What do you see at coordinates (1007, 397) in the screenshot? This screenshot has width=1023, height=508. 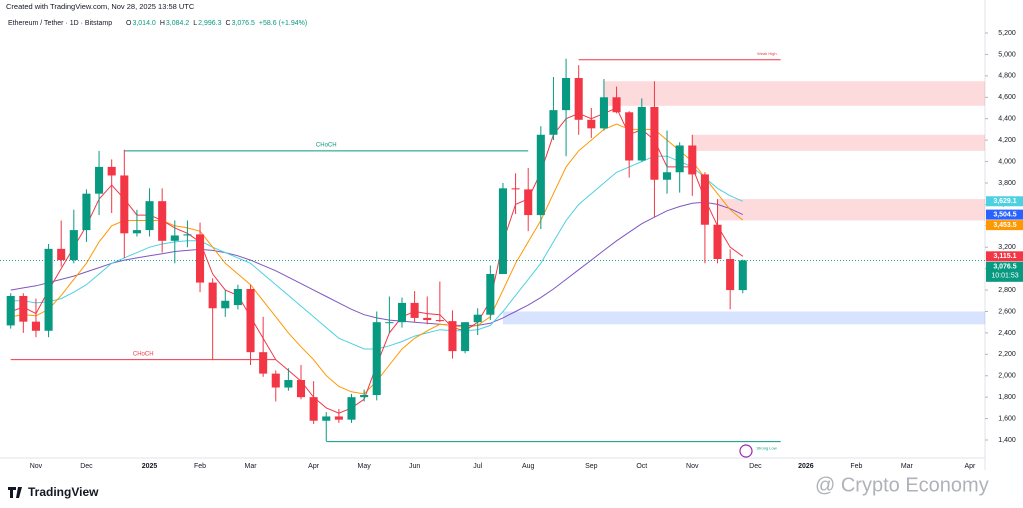 I see `y-tick-label: 1,800` at bounding box center [1007, 397].